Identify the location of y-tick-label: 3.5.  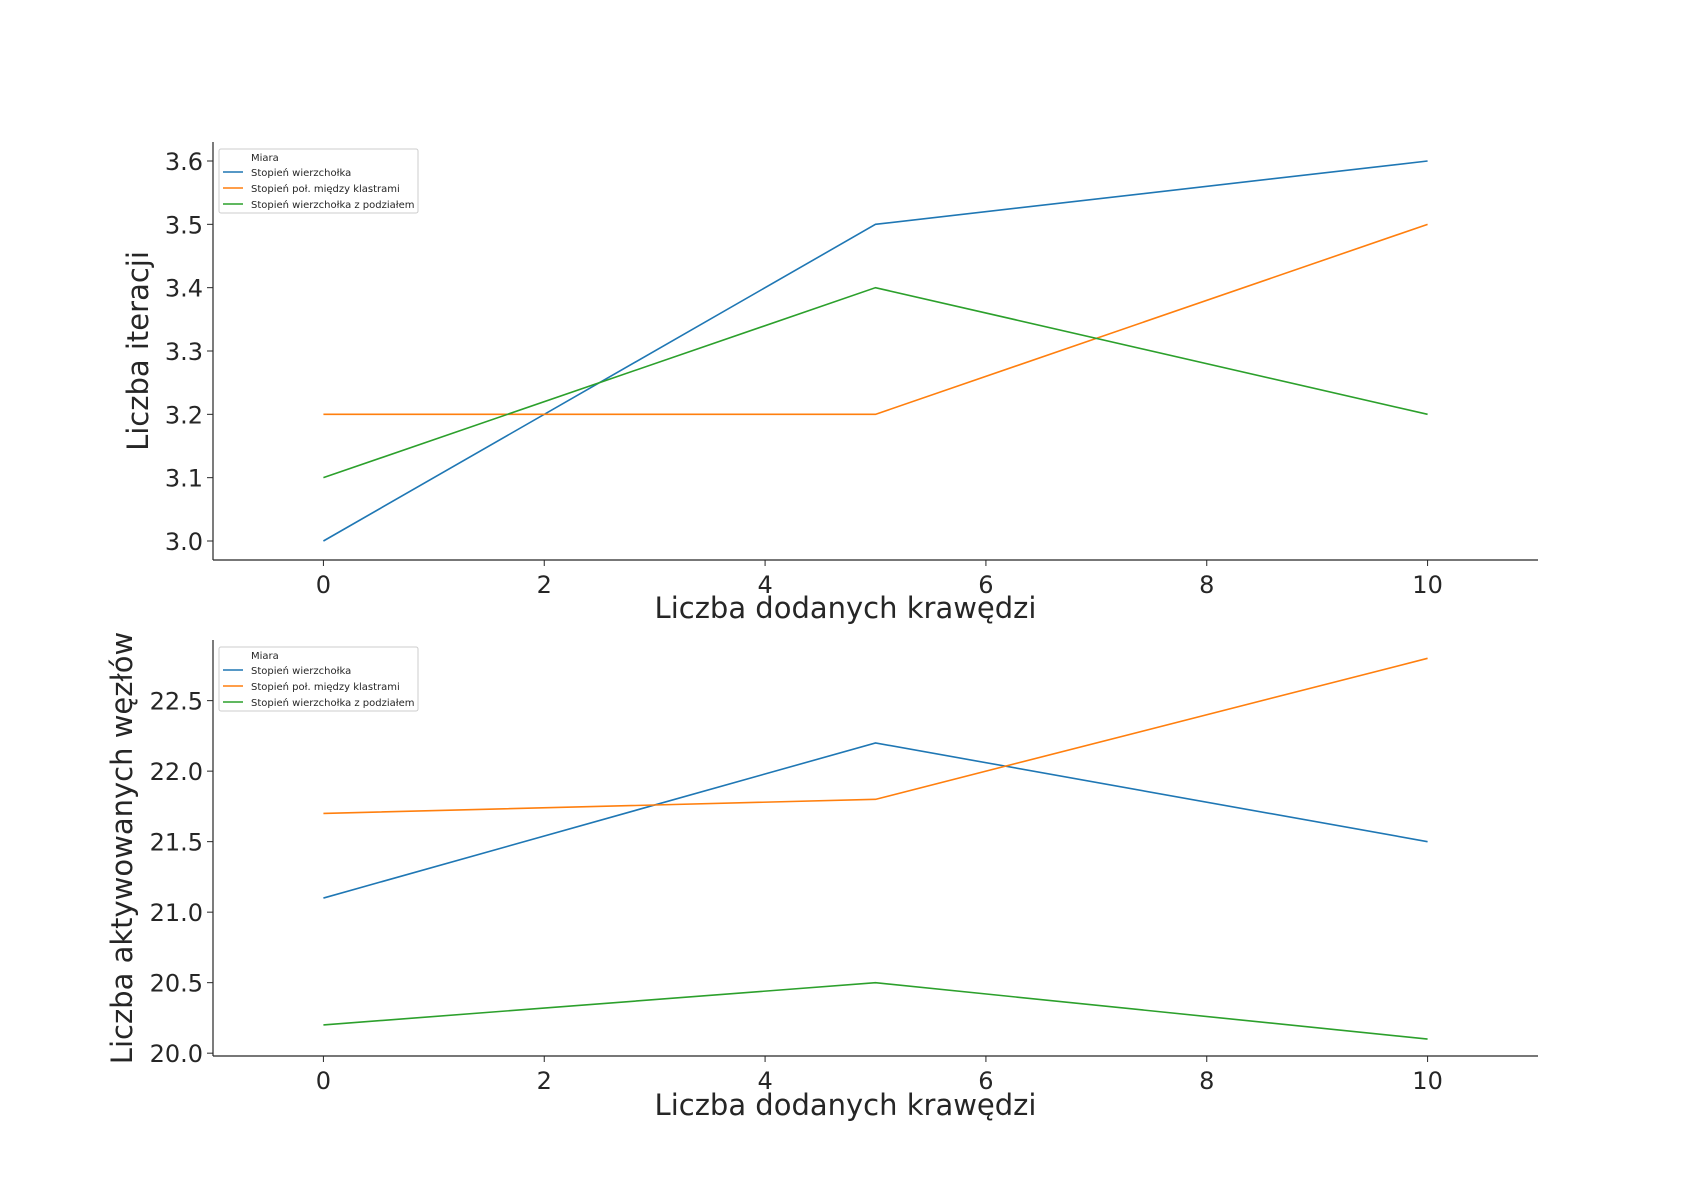
(184, 225).